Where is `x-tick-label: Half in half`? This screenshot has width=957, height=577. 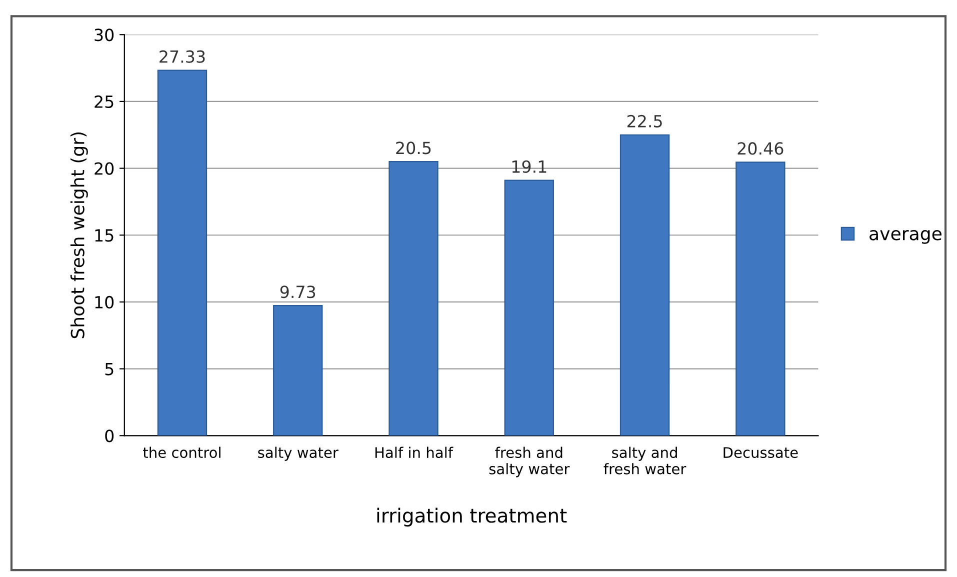
x-tick-label: Half in half is located at coordinates (414, 452).